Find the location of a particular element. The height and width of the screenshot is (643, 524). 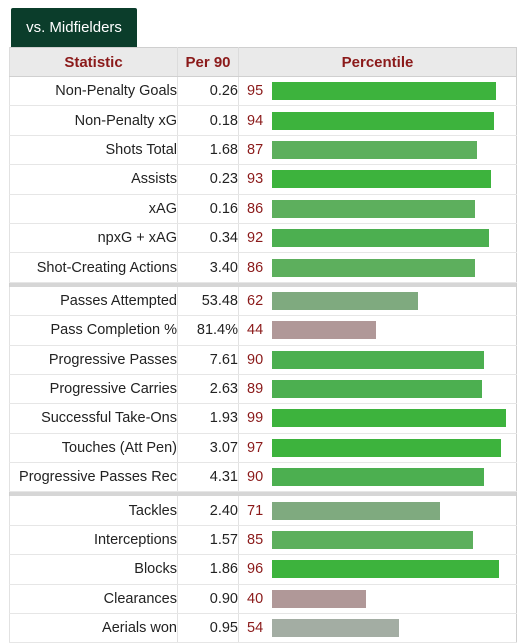

stat-name: Aerials won is located at coordinates (93, 628).